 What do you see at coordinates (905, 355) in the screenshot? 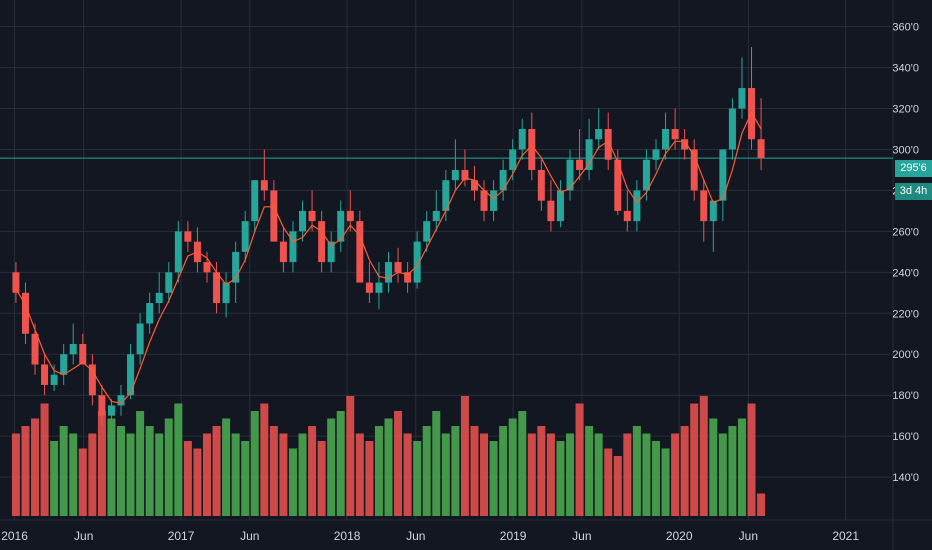
I see `y-tick-label: 200'0` at bounding box center [905, 355].